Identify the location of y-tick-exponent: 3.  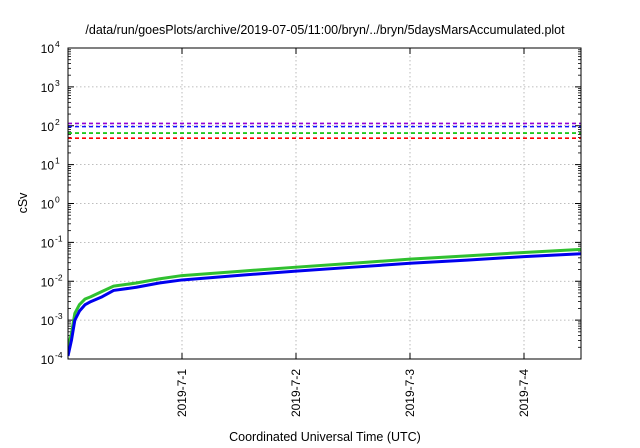
(57, 83).